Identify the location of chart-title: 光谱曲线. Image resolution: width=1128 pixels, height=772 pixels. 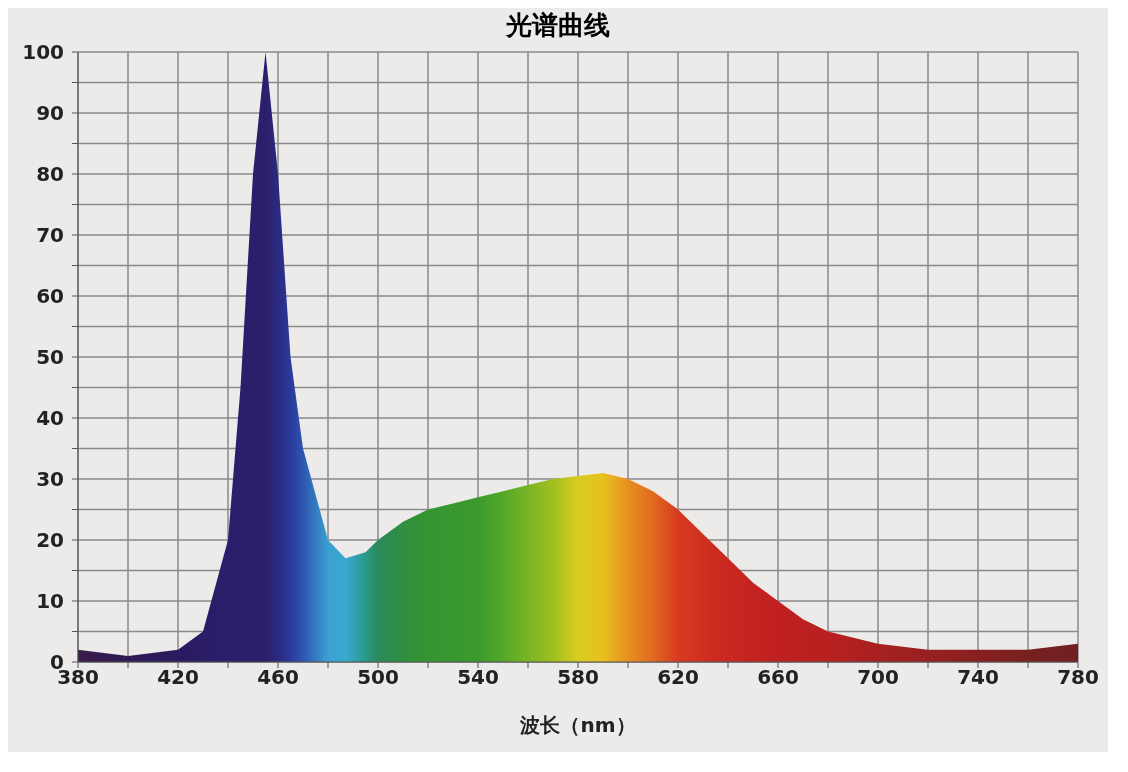
(558, 25).